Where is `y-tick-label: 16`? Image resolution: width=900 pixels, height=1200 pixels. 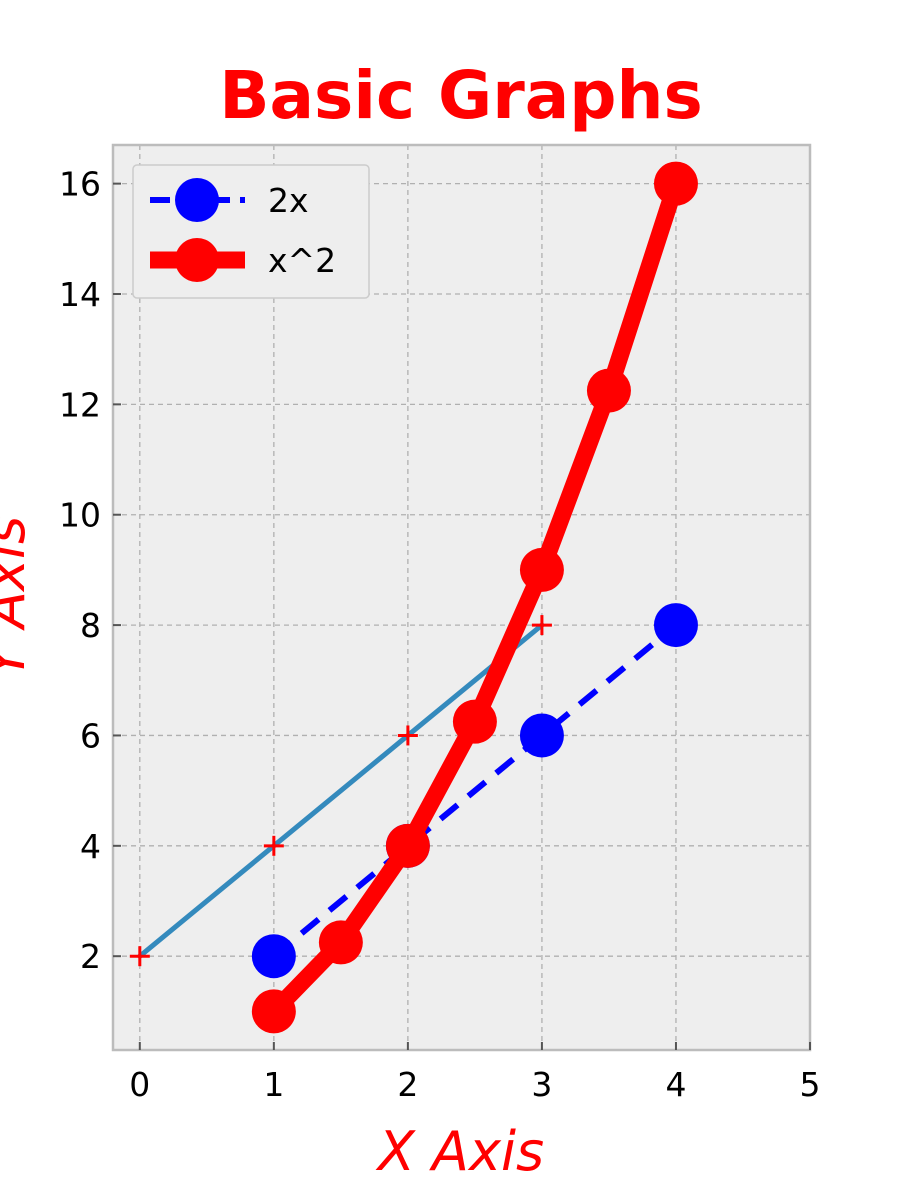
y-tick-label: 16 is located at coordinates (80, 184).